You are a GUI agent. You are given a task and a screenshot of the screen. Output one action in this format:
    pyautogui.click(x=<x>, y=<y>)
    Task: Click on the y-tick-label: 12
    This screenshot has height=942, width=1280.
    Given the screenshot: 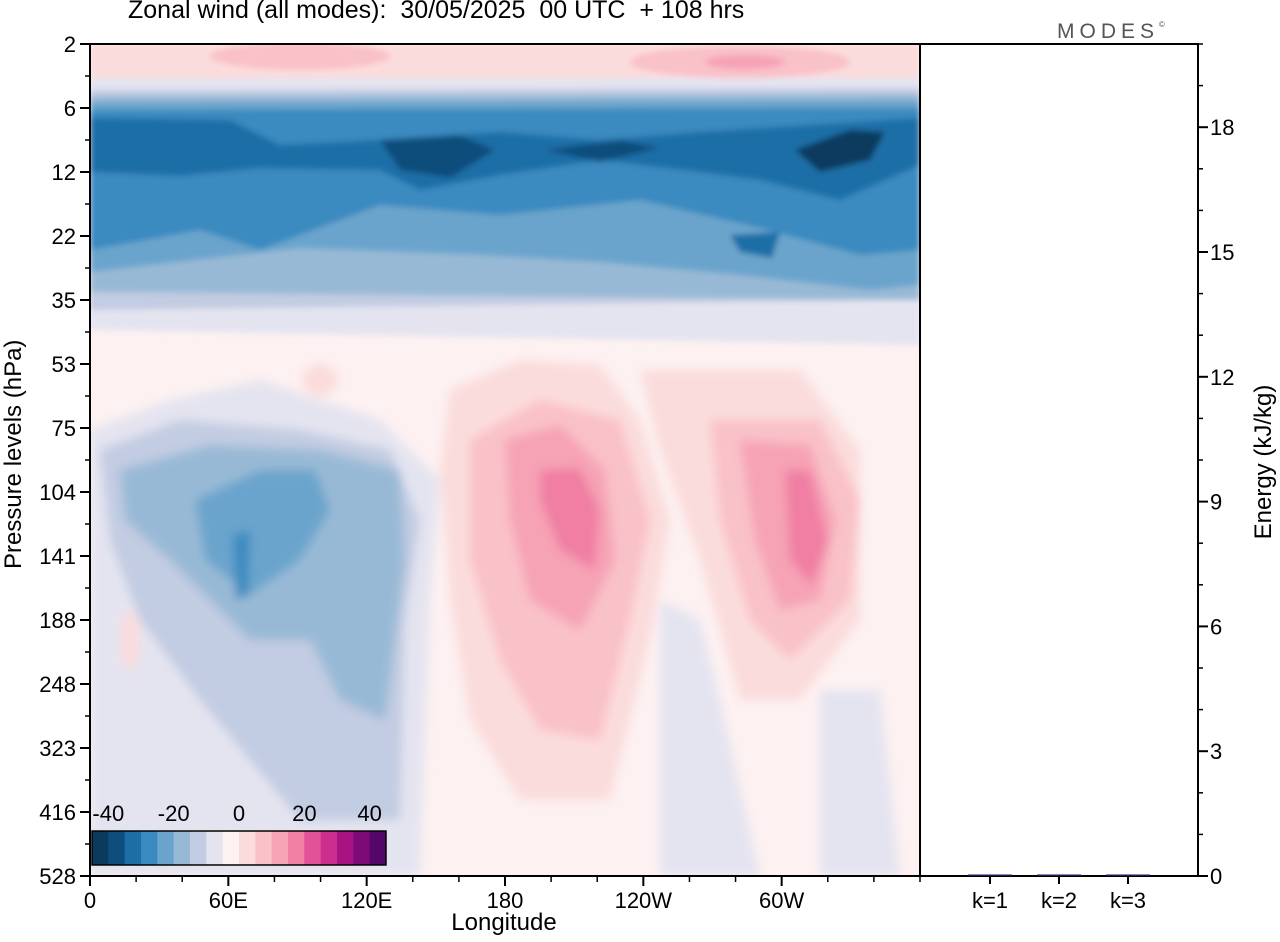 What is the action you would take?
    pyautogui.click(x=64, y=172)
    